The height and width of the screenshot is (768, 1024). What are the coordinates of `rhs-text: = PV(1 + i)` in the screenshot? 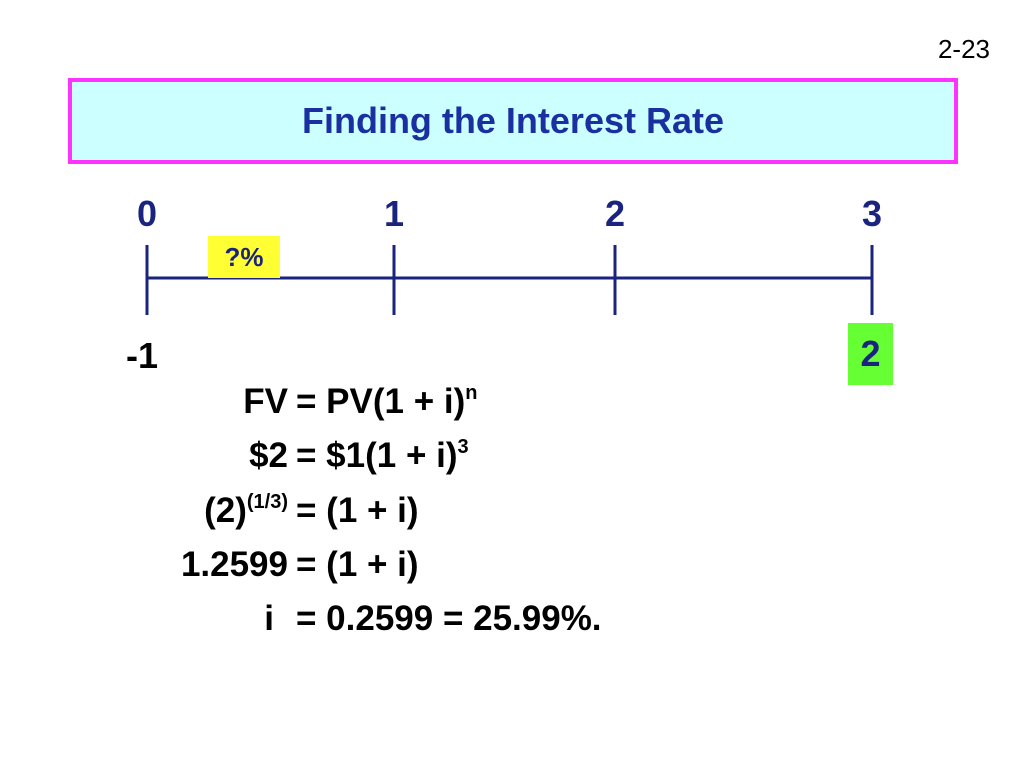 It's located at (381, 401).